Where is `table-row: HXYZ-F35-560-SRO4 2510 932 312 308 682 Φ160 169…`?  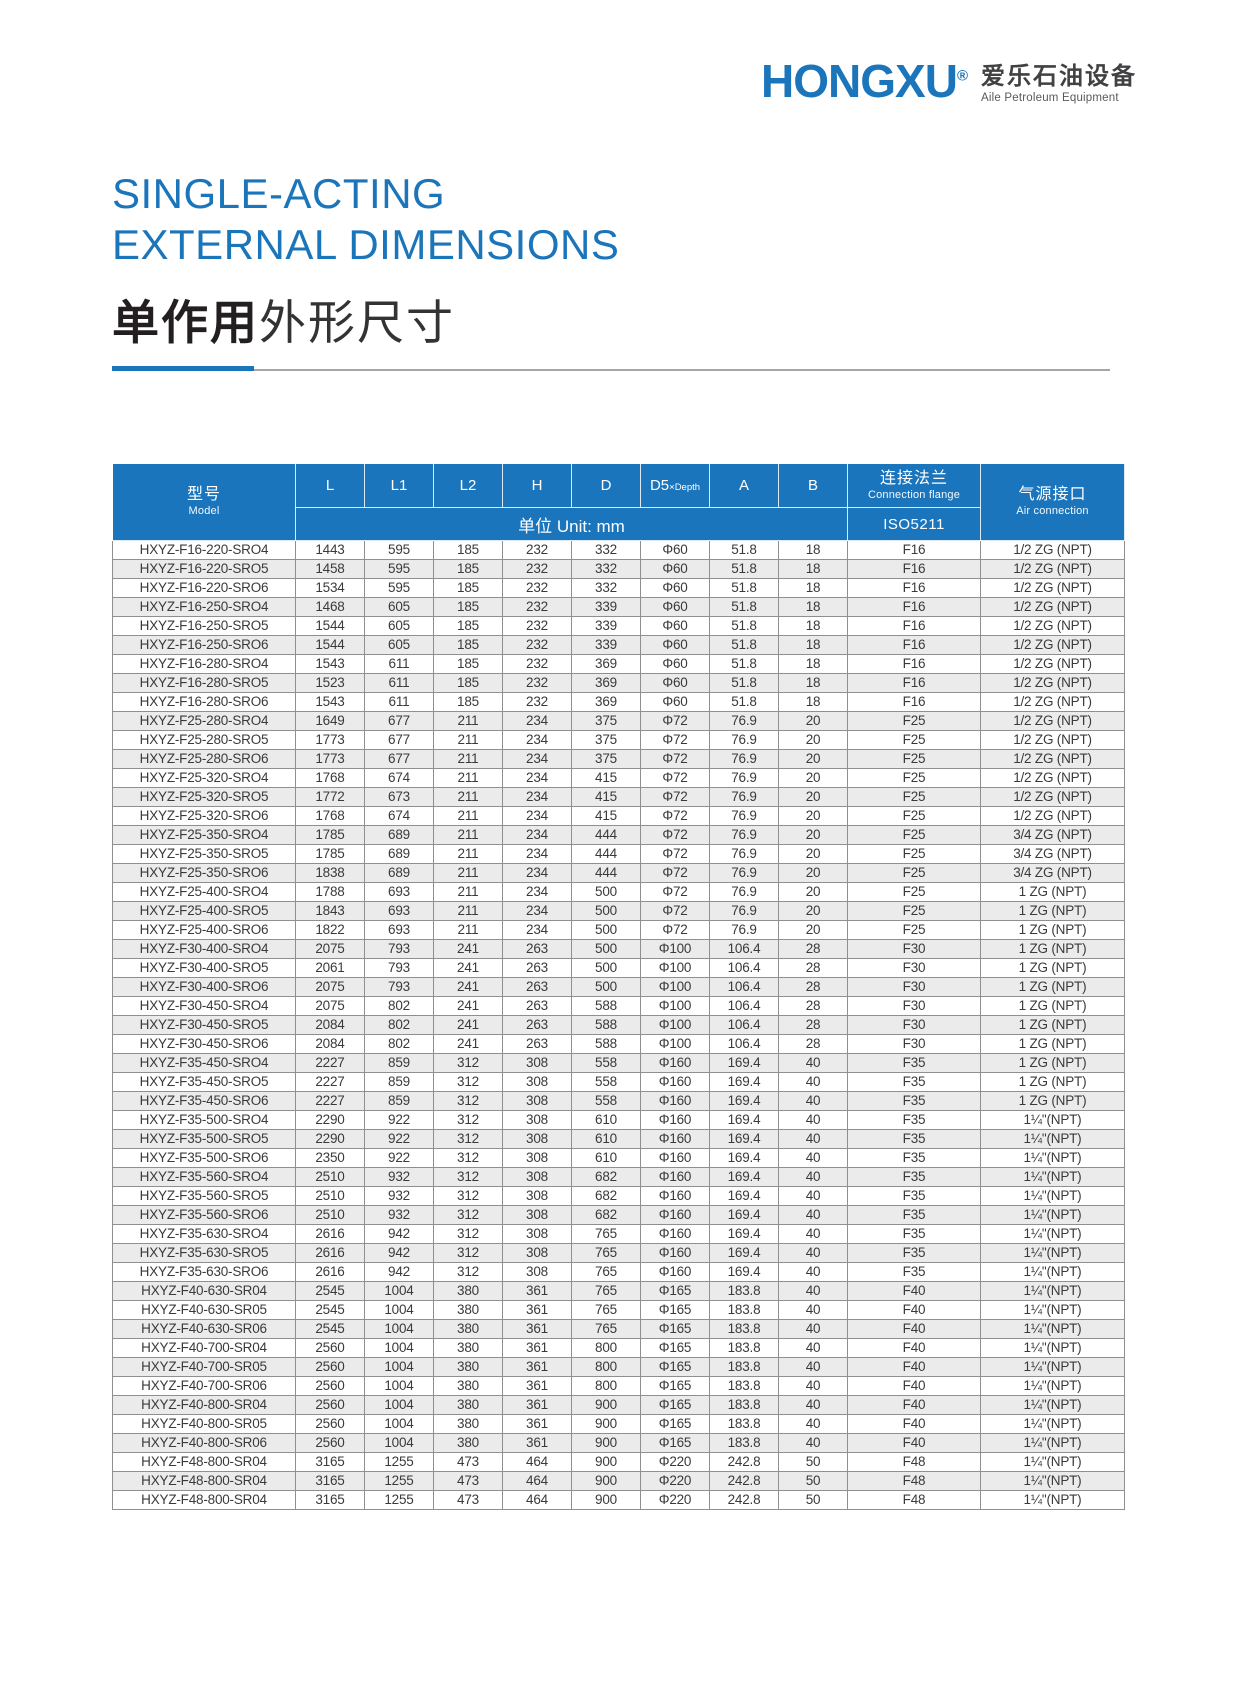 table-row: HXYZ-F35-560-SRO4 2510 932 312 308 682 Φ160 169… is located at coordinates (618, 1177).